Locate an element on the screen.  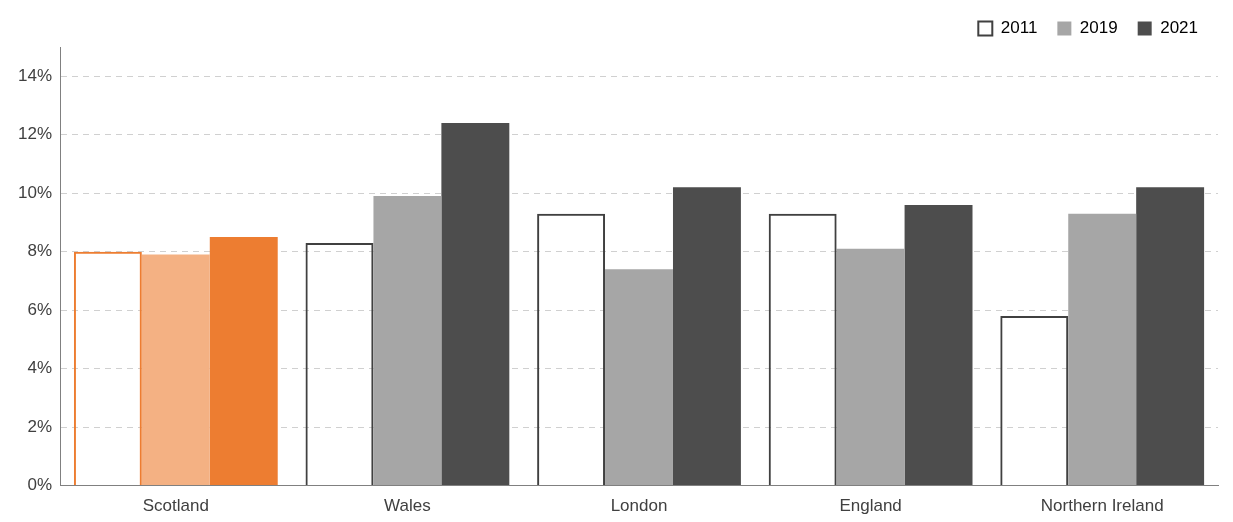
legend-label: 2021 is located at coordinates (1179, 28).